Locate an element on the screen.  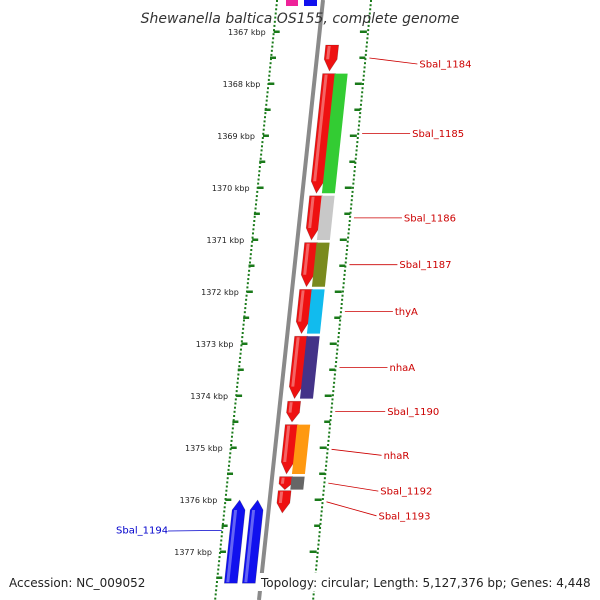
kbp-label: 1374 kbp is located at coordinates (209, 396).